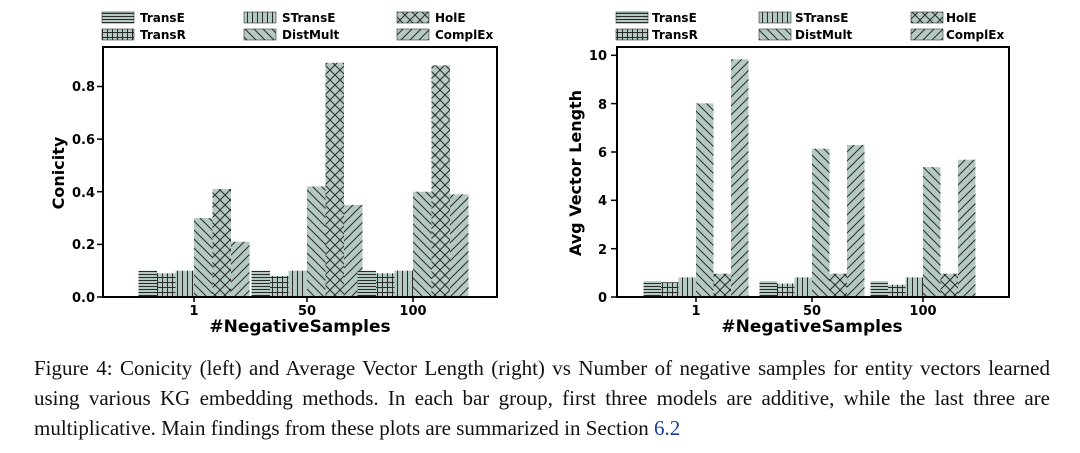 This screenshot has height=453, width=1080. I want to click on left-ytick-label: 0.8, so click(83, 87).